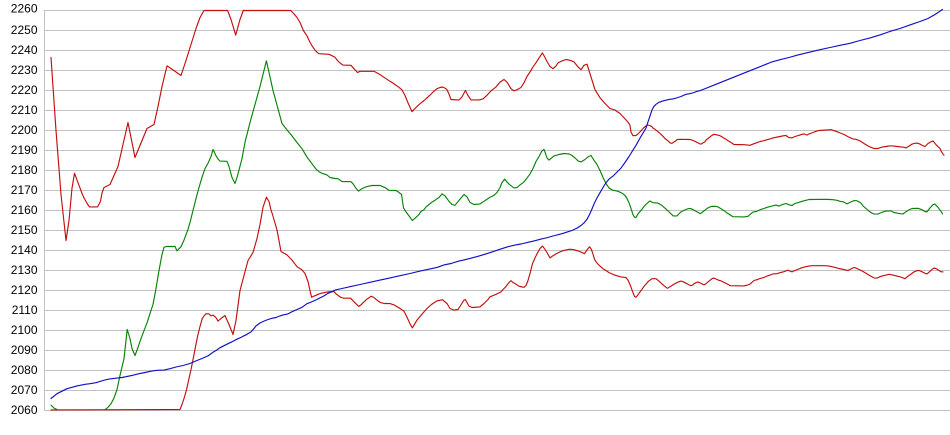 The height and width of the screenshot is (435, 950). What do you see at coordinates (24, 270) in the screenshot?
I see `svg-text: 2130` at bounding box center [24, 270].